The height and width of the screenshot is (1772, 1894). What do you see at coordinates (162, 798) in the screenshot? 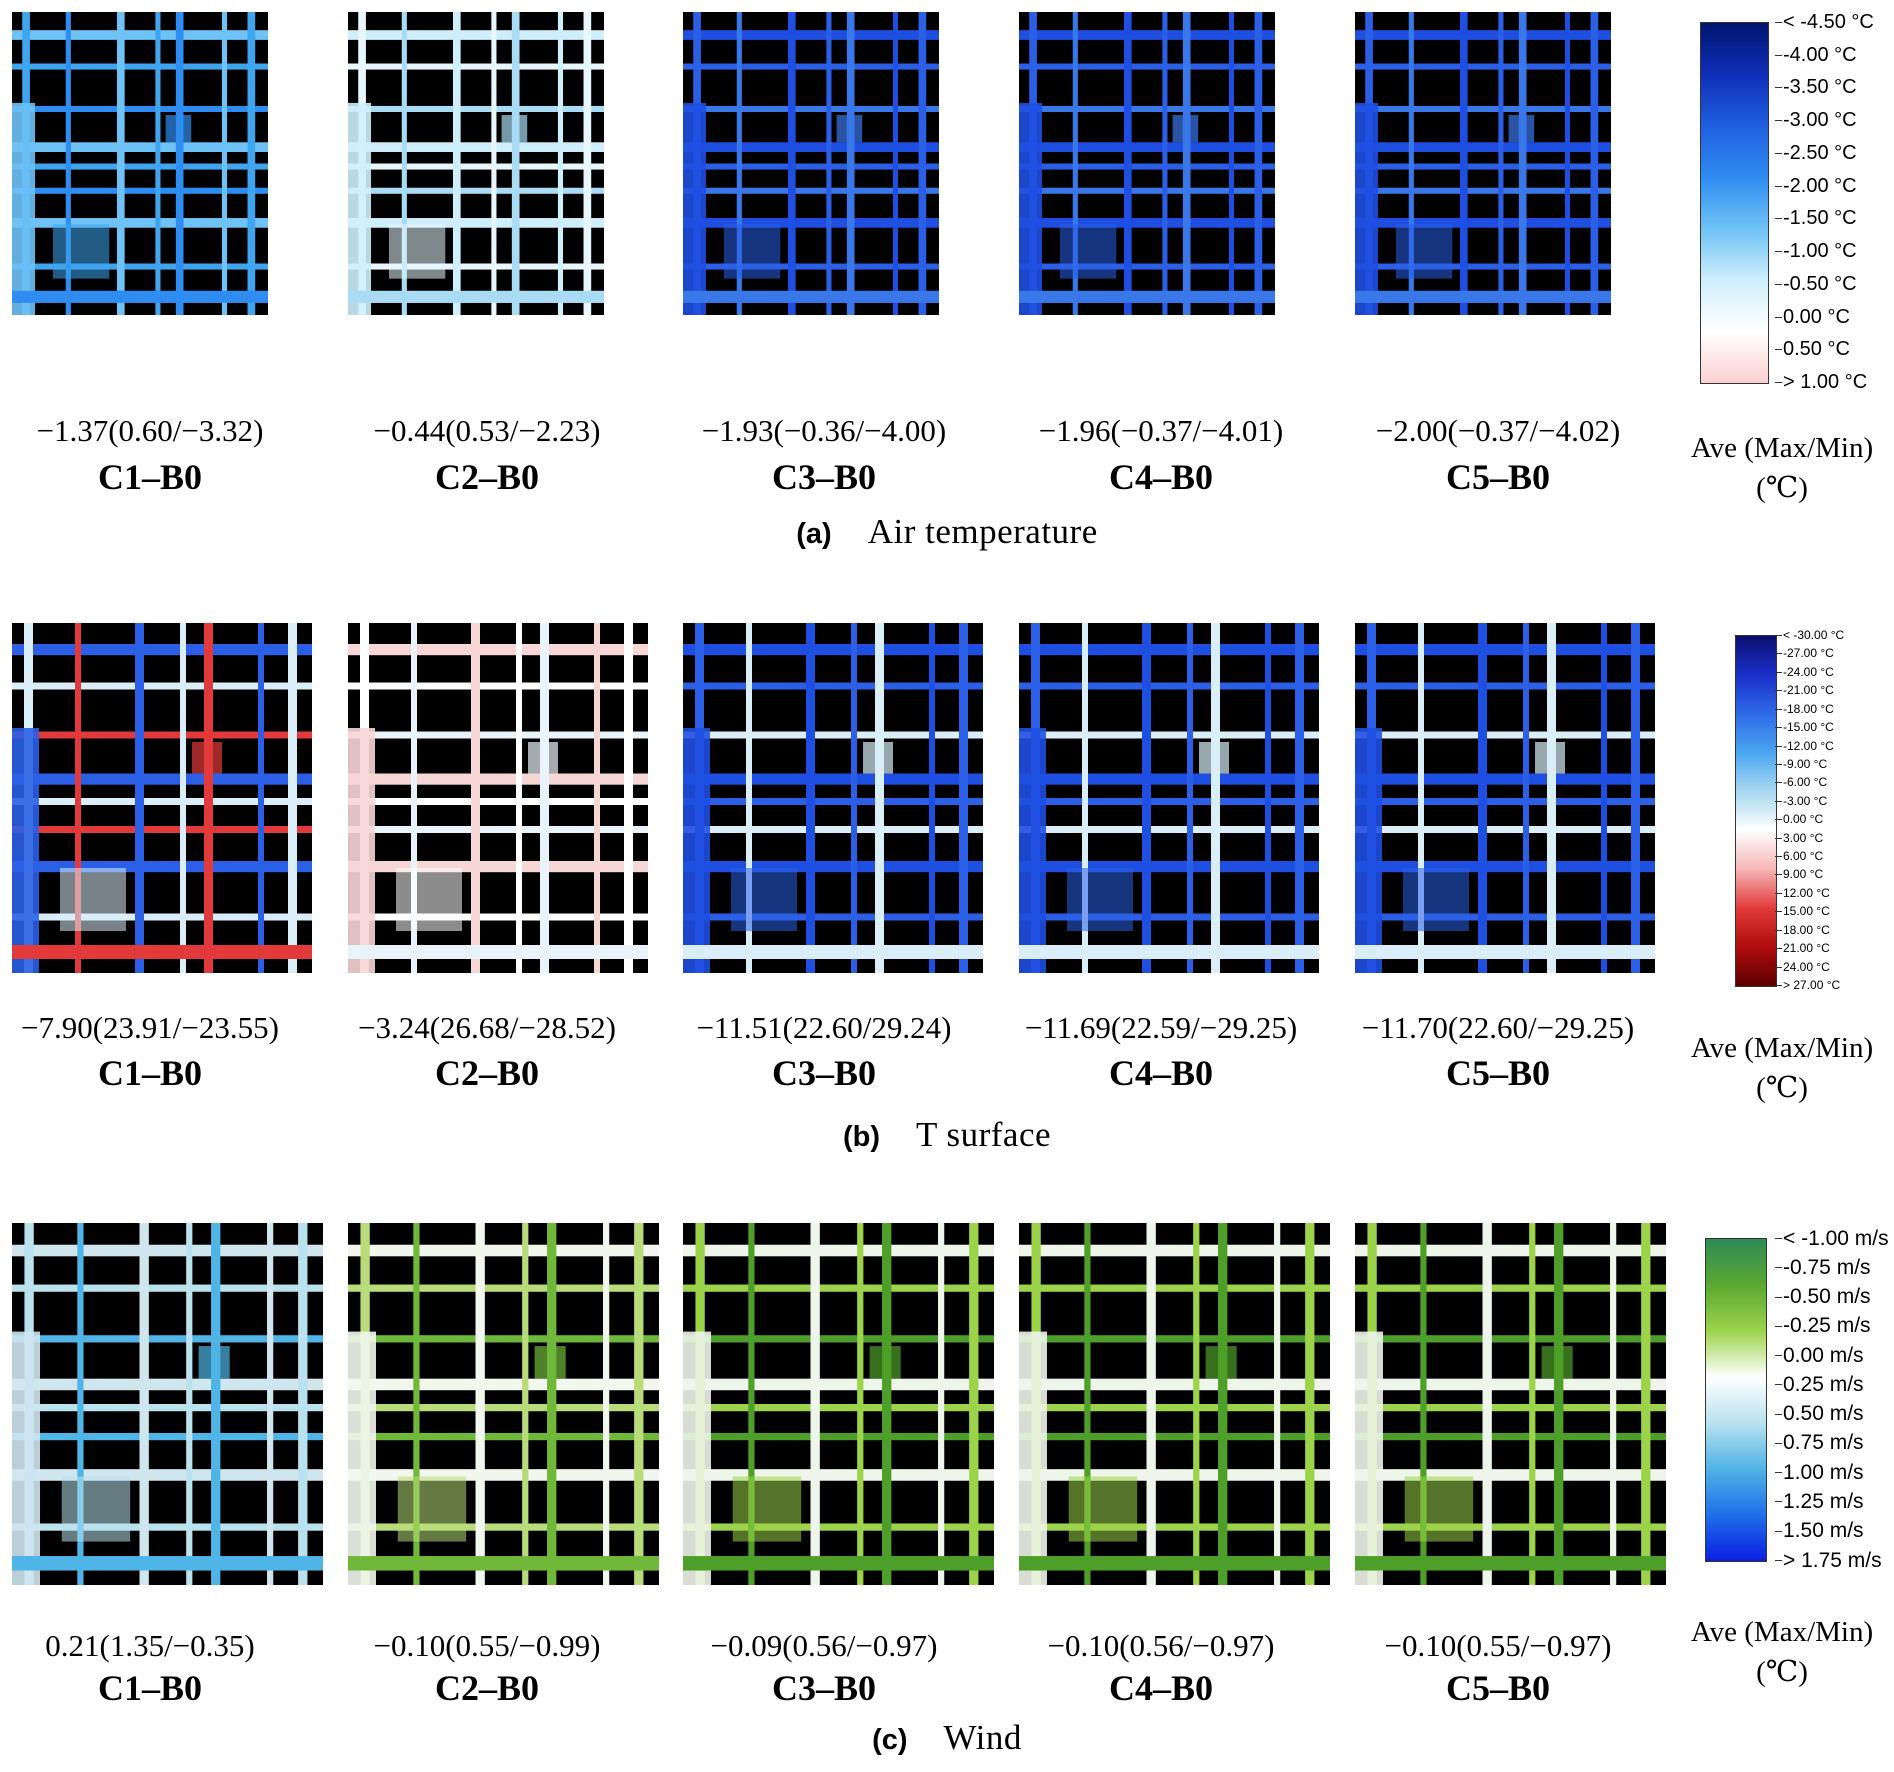
I see `map-tsurf-c1` at bounding box center [162, 798].